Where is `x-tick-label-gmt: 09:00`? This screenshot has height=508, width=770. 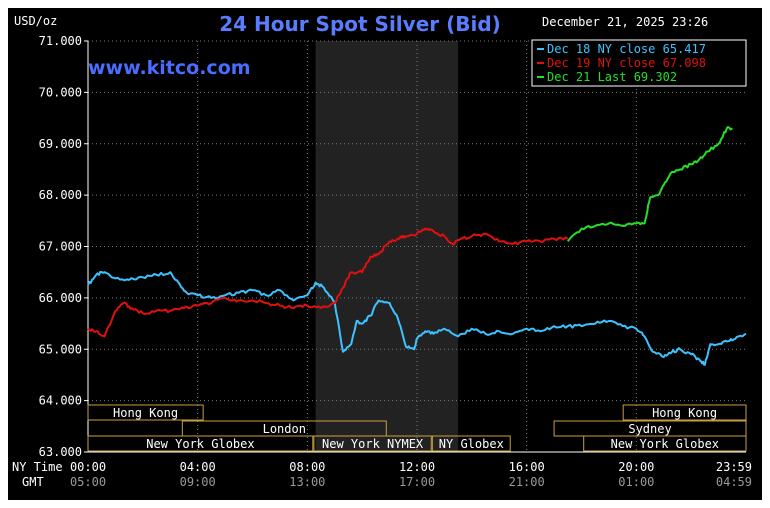
x-tick-label-gmt: 09:00 is located at coordinates (198, 482).